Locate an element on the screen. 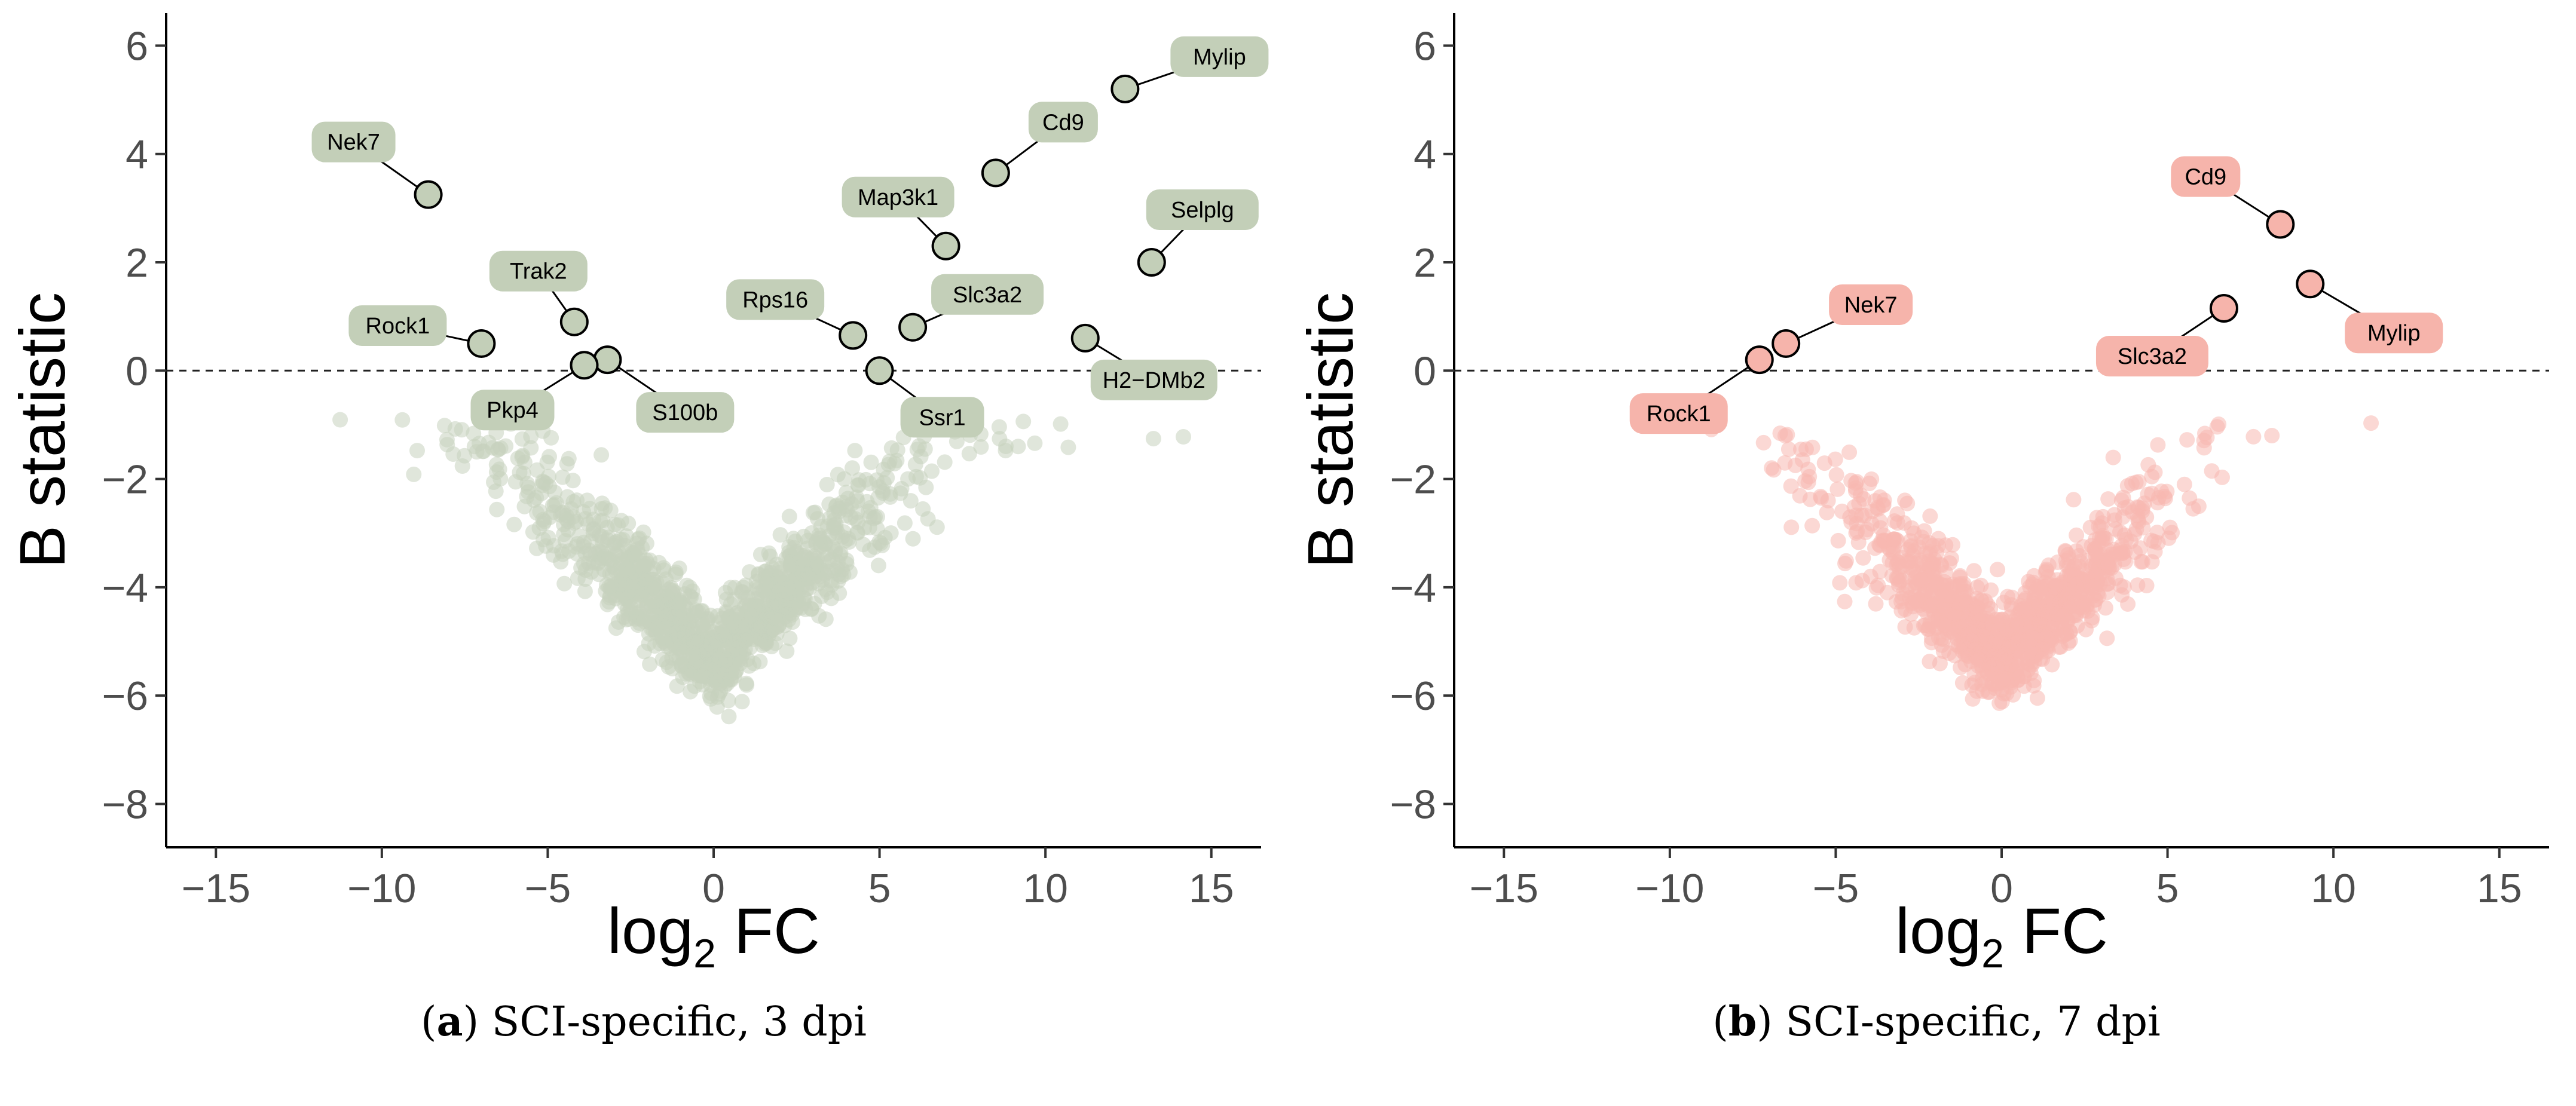 The height and width of the screenshot is (1106, 2576). gene-nek7: Nek7 is located at coordinates (1842, 321).